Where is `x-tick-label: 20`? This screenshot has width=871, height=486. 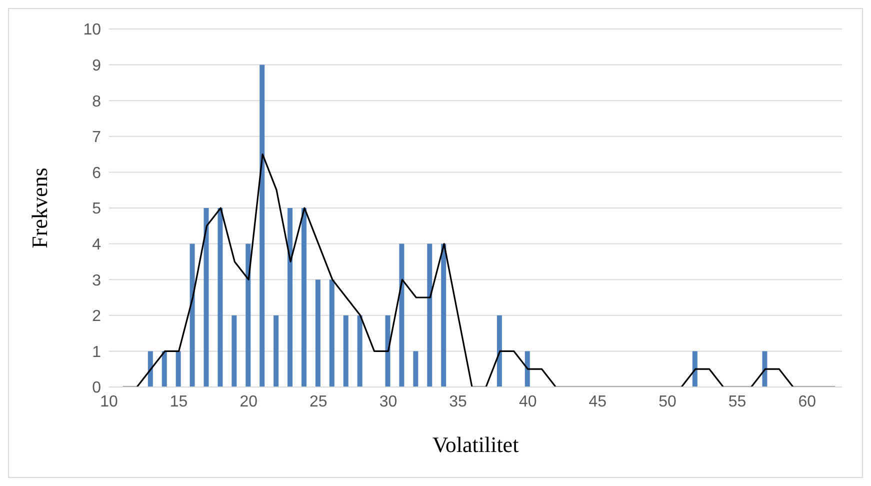
x-tick-label: 20 is located at coordinates (249, 401).